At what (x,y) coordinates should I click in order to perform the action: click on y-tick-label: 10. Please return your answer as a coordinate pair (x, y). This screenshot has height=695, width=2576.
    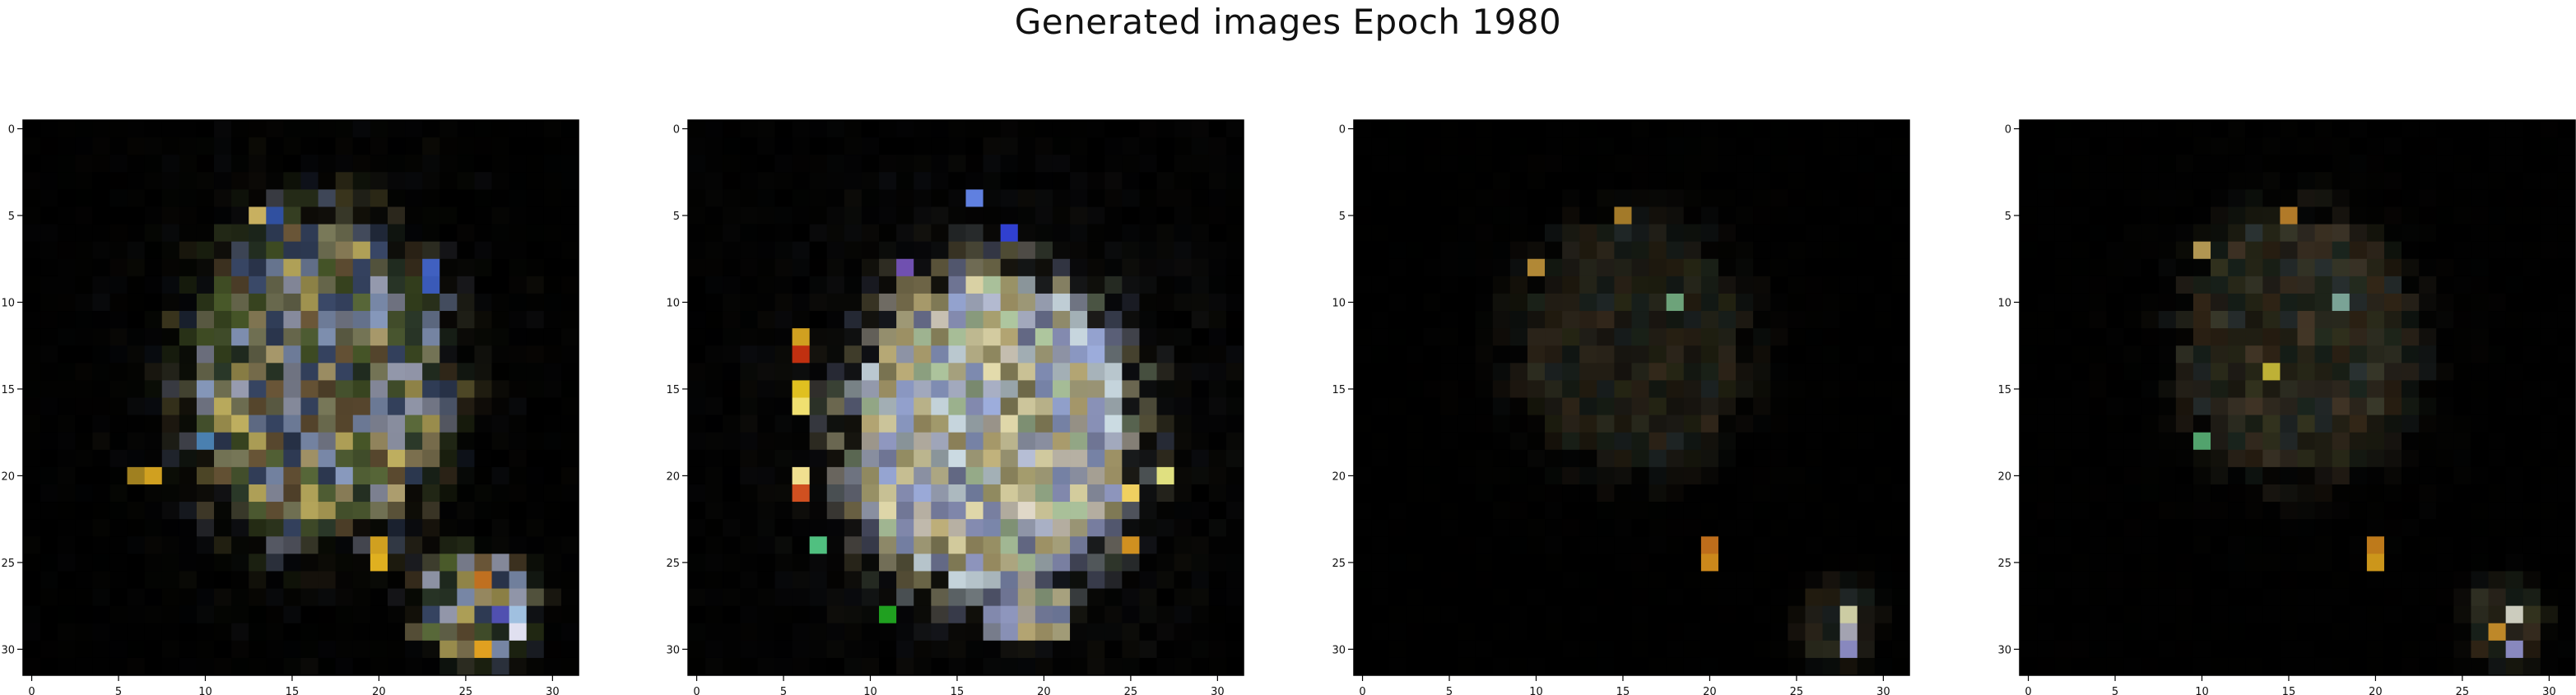
    Looking at the image, I should click on (2004, 303).